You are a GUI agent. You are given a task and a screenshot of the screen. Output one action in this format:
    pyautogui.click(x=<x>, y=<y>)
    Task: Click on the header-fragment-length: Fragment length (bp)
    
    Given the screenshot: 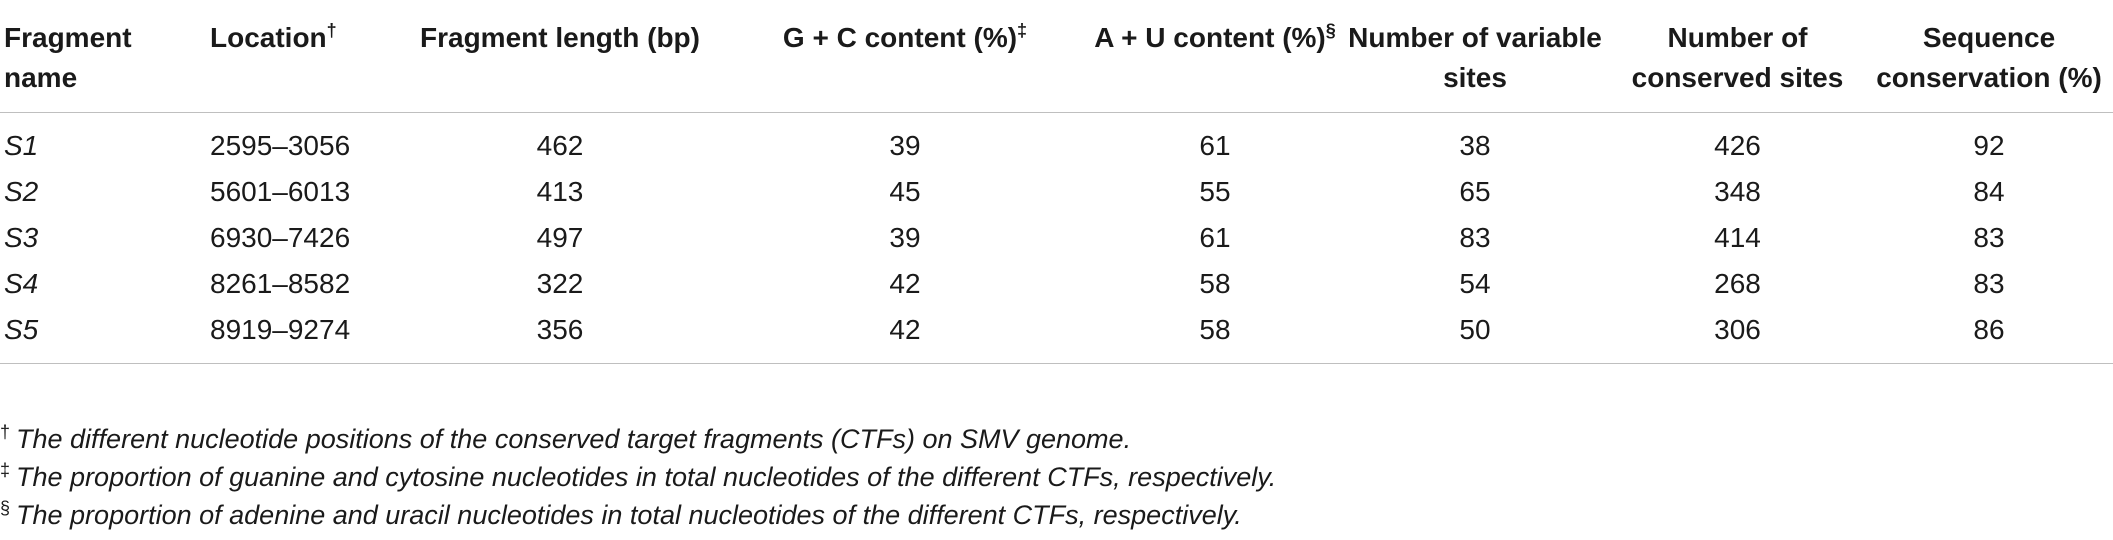 What is the action you would take?
    pyautogui.click(x=560, y=56)
    